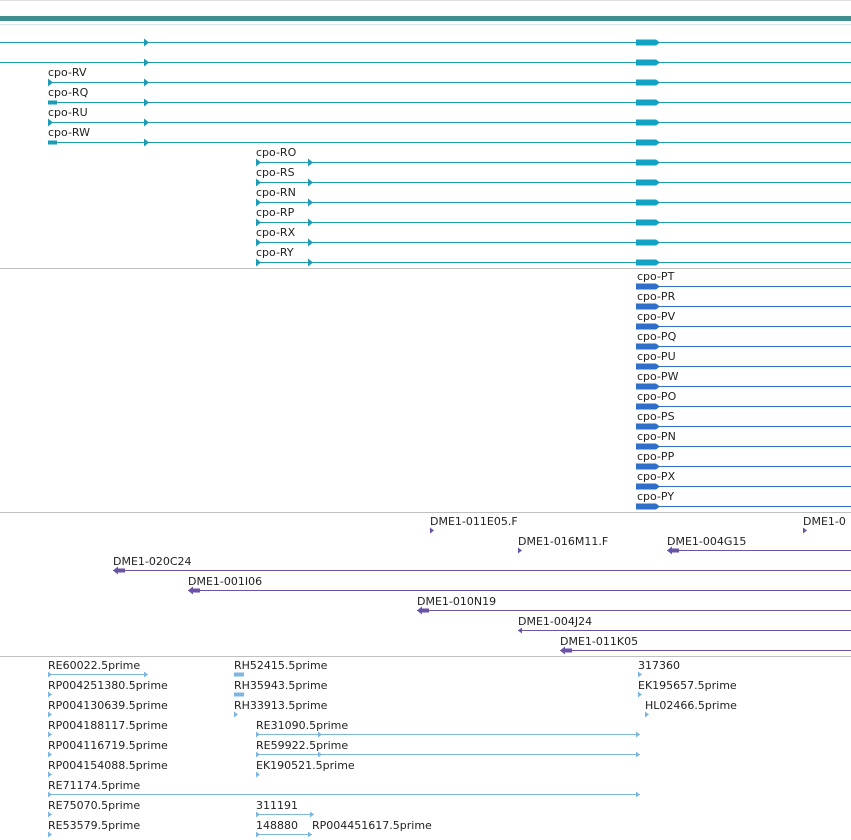  Describe the element at coordinates (656, 416) in the screenshot. I see `label-transcript-cpo-p-7: cpo-PS` at that location.